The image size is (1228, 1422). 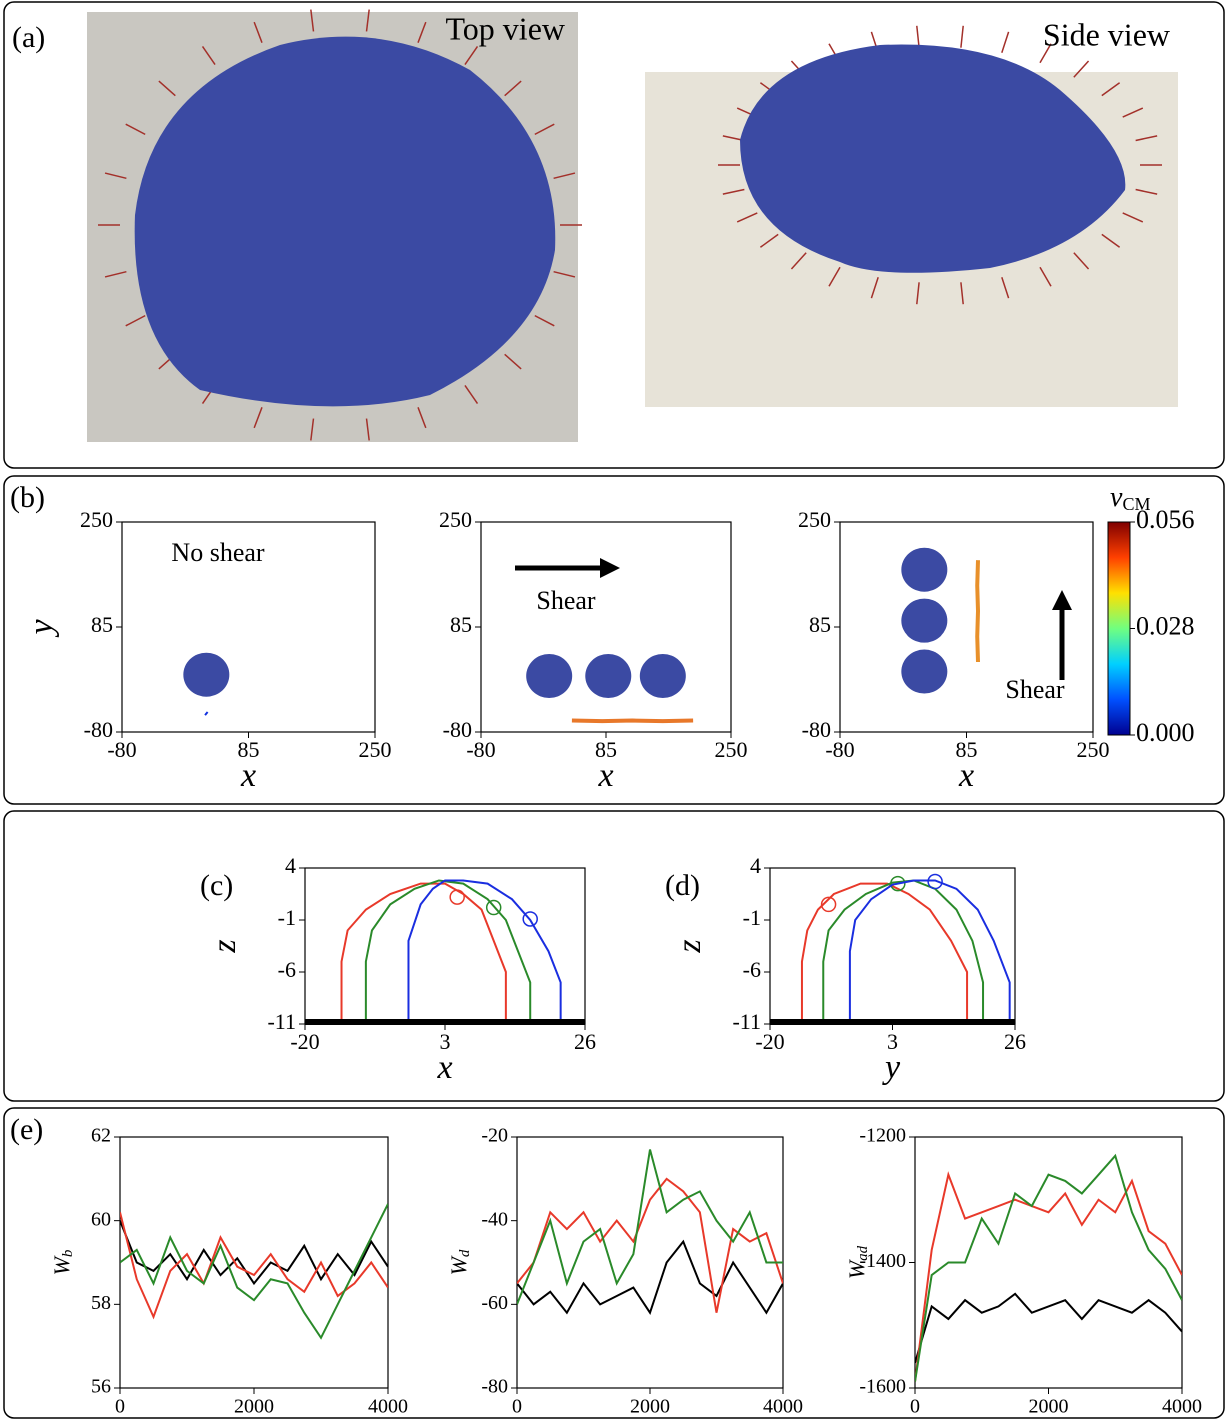 I want to click on y-tick-label: -1, so click(x=752, y=917).